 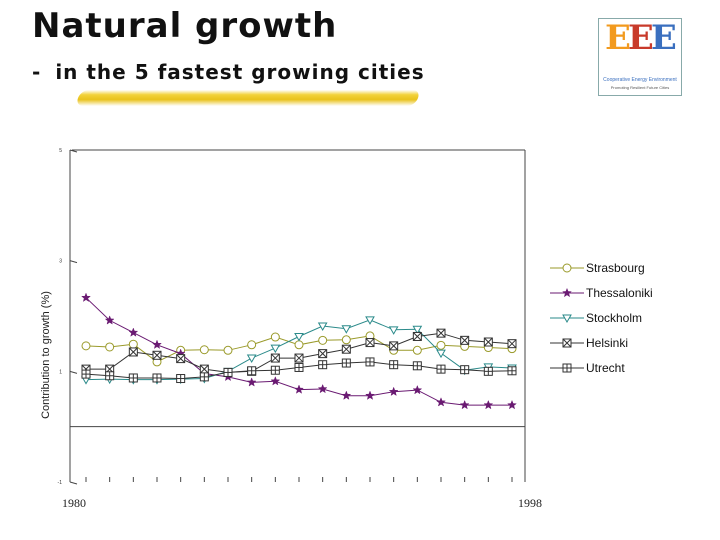 I want to click on legend-label-thessaloniki: Thessaloniki, so click(x=619, y=293).